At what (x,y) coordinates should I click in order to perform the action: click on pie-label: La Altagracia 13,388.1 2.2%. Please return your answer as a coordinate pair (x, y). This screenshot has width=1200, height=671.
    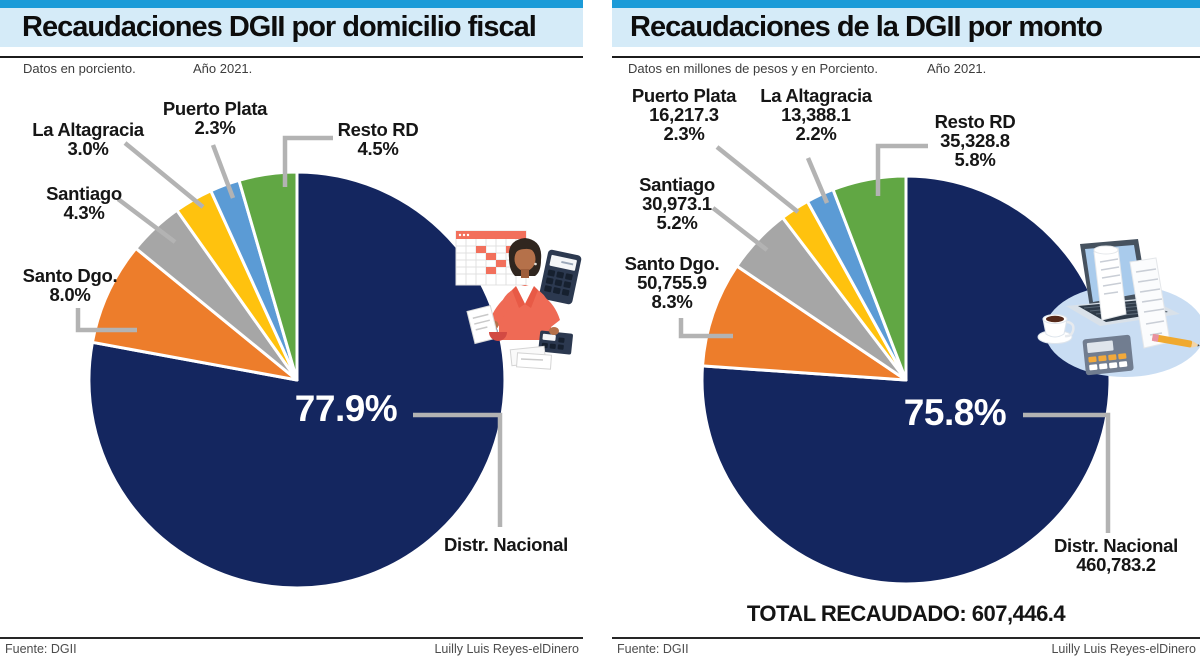
    Looking at the image, I should click on (816, 114).